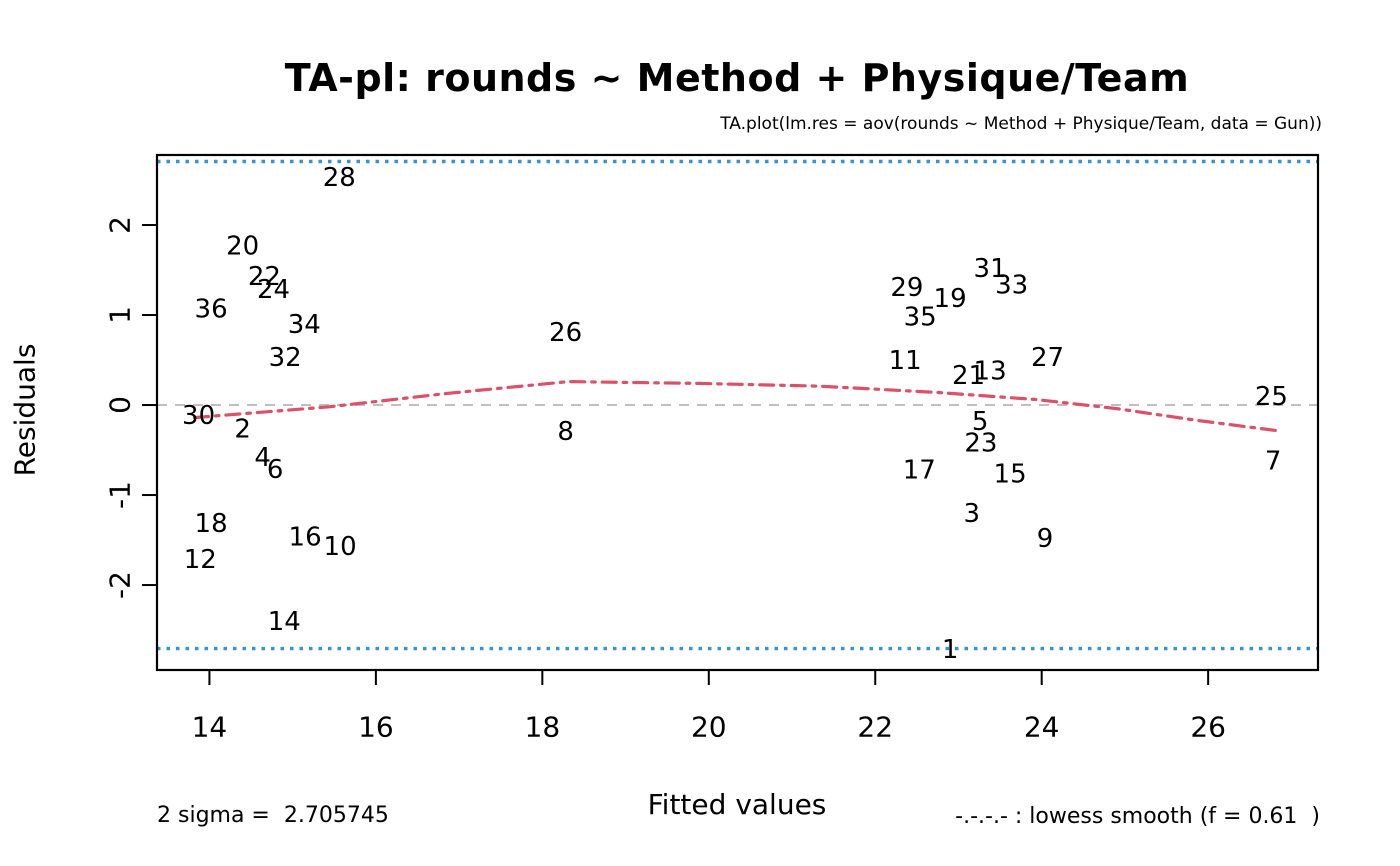 The height and width of the screenshot is (866, 1400). I want to click on point-label-34: 34, so click(304, 325).